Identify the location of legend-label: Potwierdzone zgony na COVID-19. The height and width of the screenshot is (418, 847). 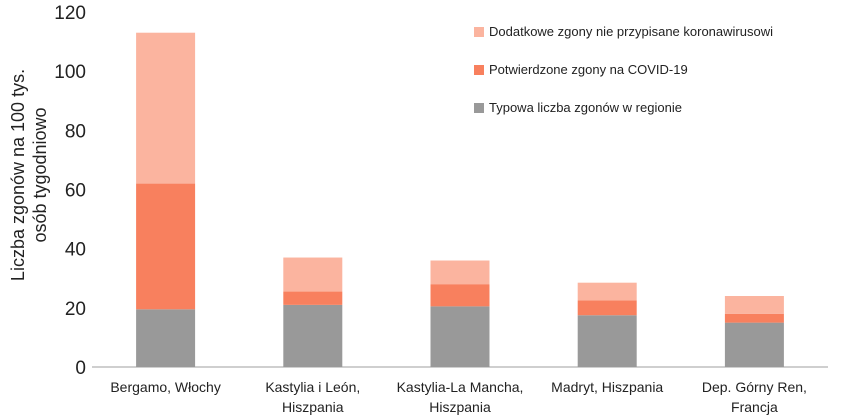
(588, 69).